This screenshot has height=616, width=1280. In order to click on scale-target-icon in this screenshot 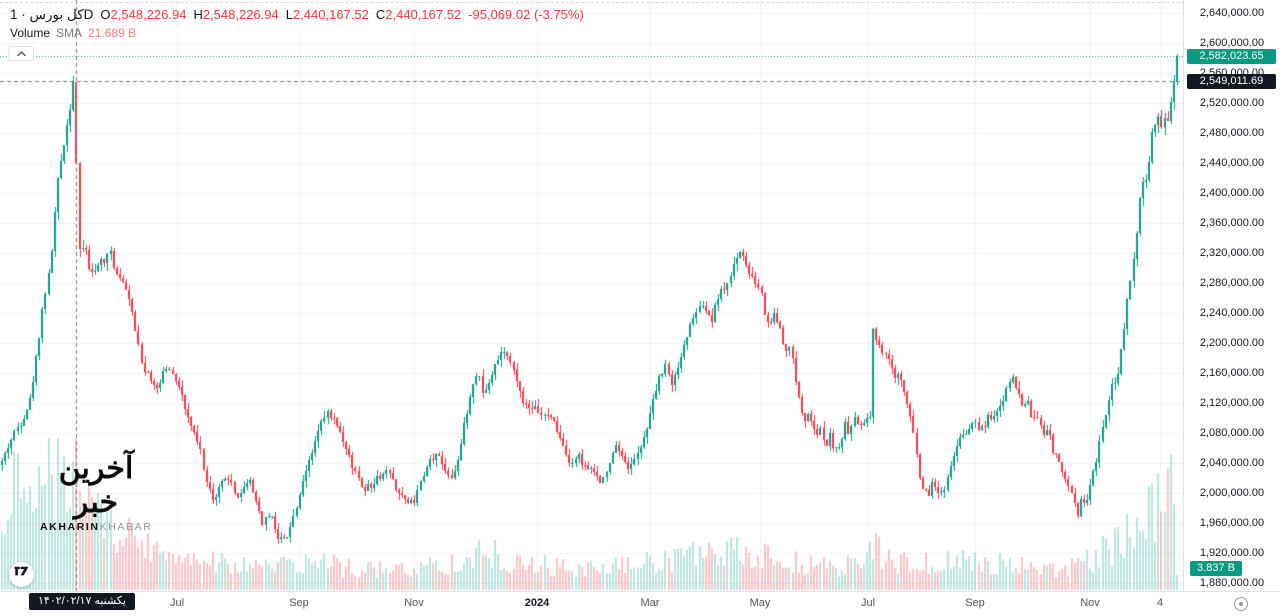, I will do `click(1241, 604)`.